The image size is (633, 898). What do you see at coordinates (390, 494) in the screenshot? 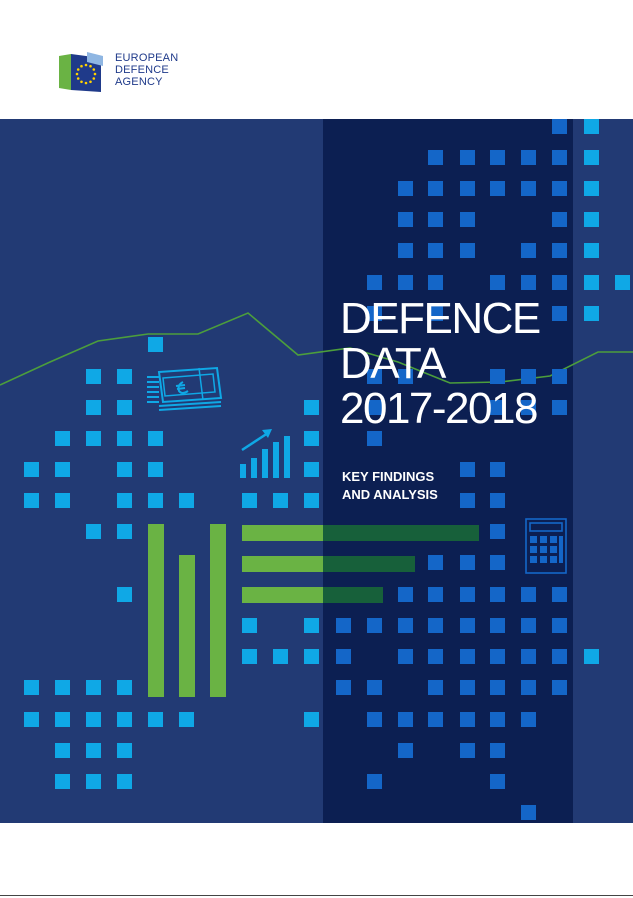
I see `subtitle-line: AND ANALYSIS` at bounding box center [390, 494].